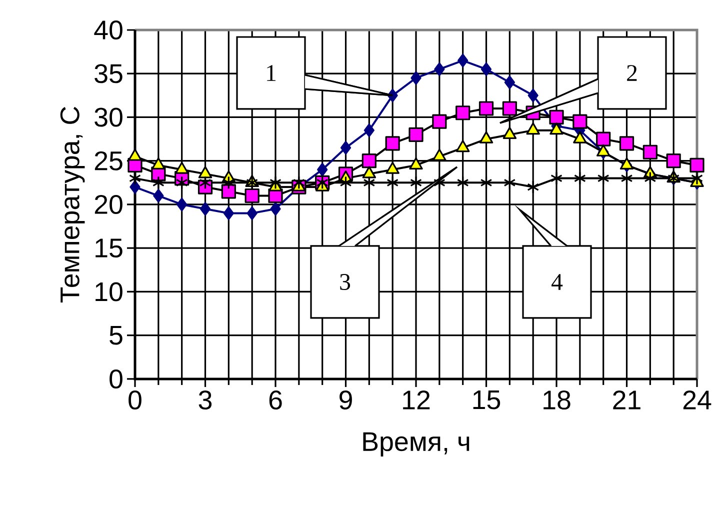 This screenshot has height=515, width=717. Describe the element at coordinates (271, 73) in the screenshot. I see `annotation: 1` at that location.